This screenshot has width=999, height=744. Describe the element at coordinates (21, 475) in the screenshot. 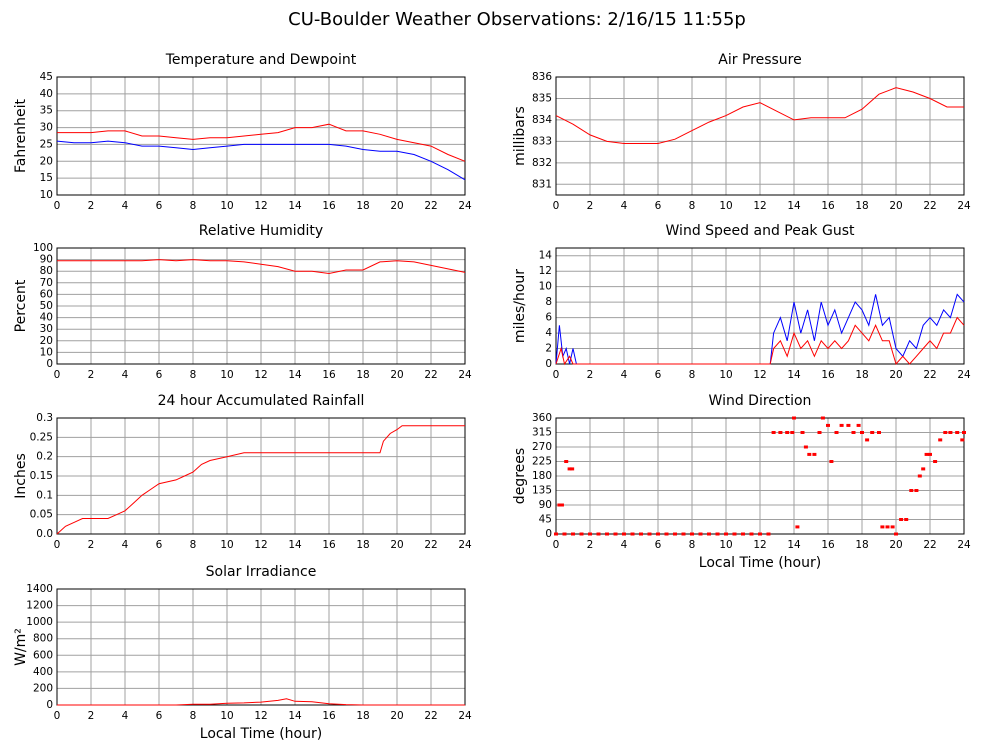

I see `y-axis-label: Inches` at that location.